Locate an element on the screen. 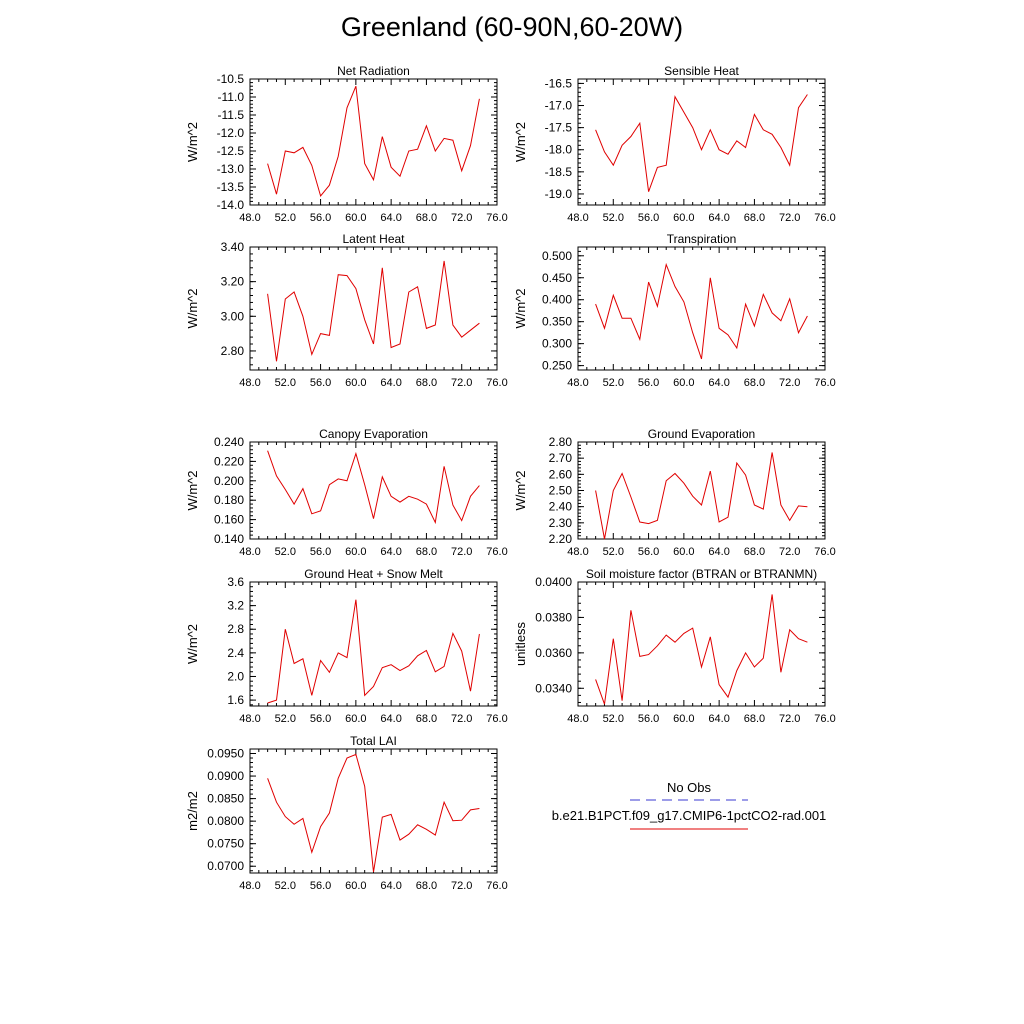  panel-title: Canopy Evaporation is located at coordinates (373, 434).